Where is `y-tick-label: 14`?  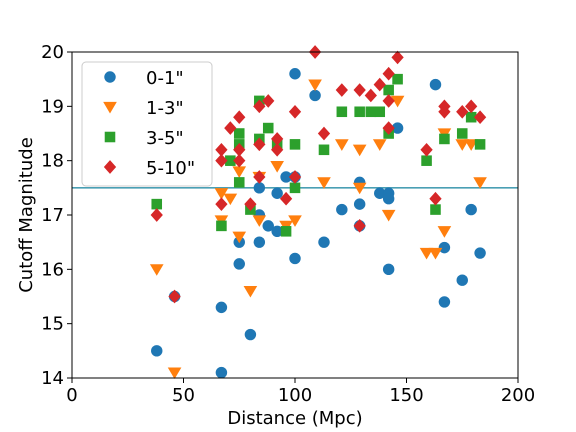 y-tick-label: 14 is located at coordinates (52, 378).